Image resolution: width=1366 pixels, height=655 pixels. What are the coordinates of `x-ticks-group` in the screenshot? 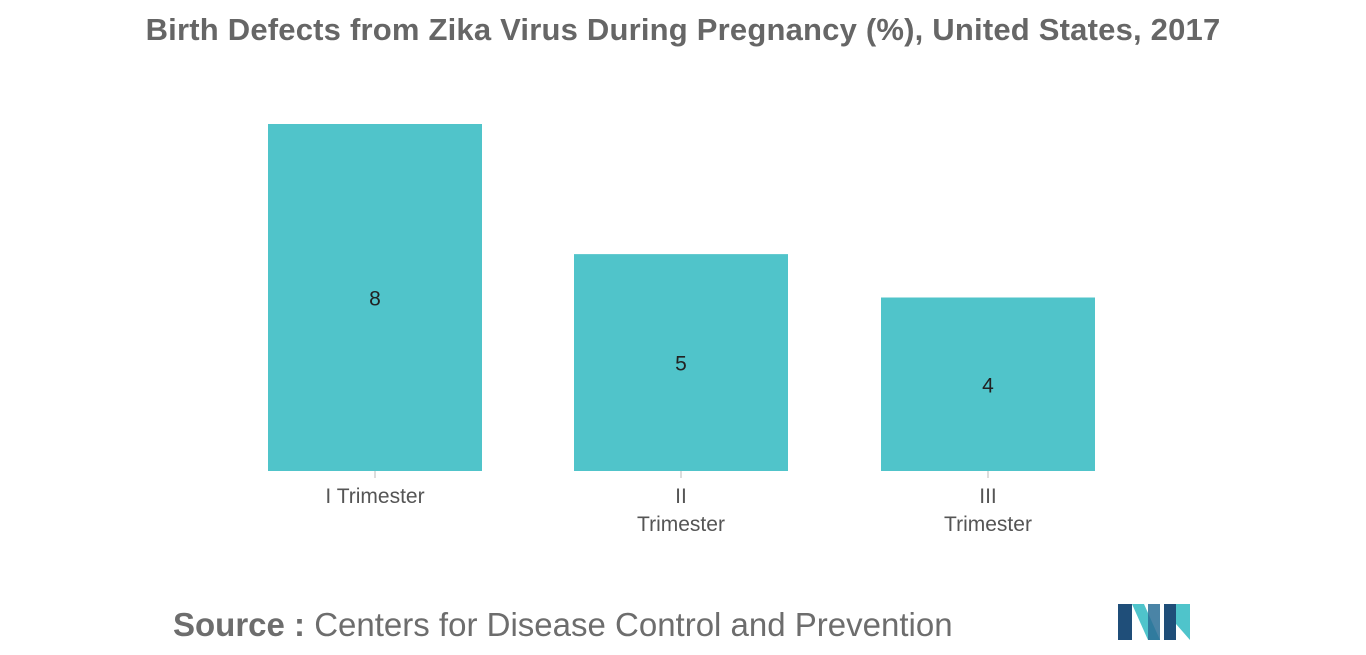 It's located at (681, 474).